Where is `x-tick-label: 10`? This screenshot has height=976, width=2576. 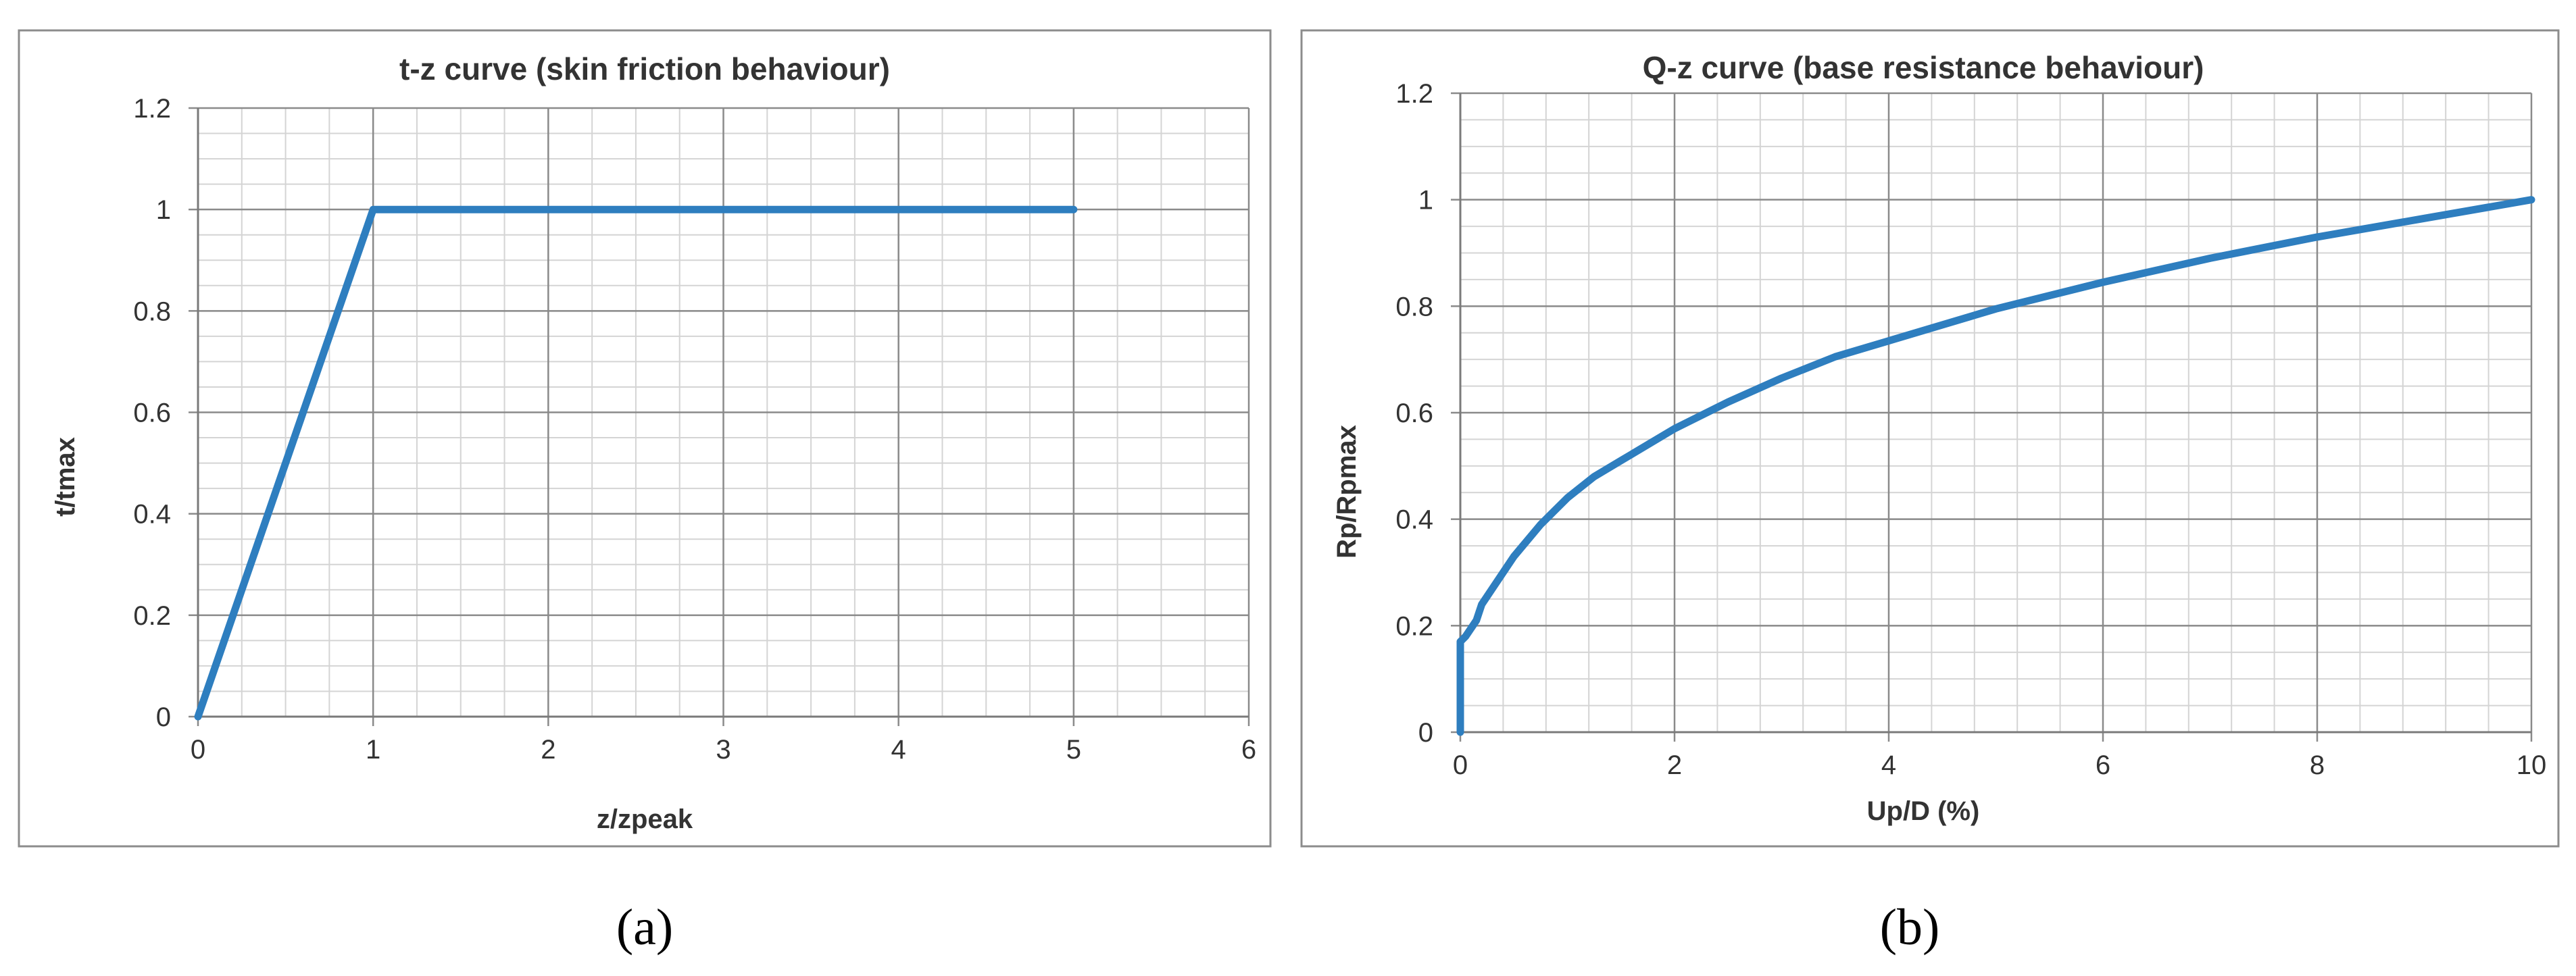
x-tick-label: 10 is located at coordinates (2532, 765).